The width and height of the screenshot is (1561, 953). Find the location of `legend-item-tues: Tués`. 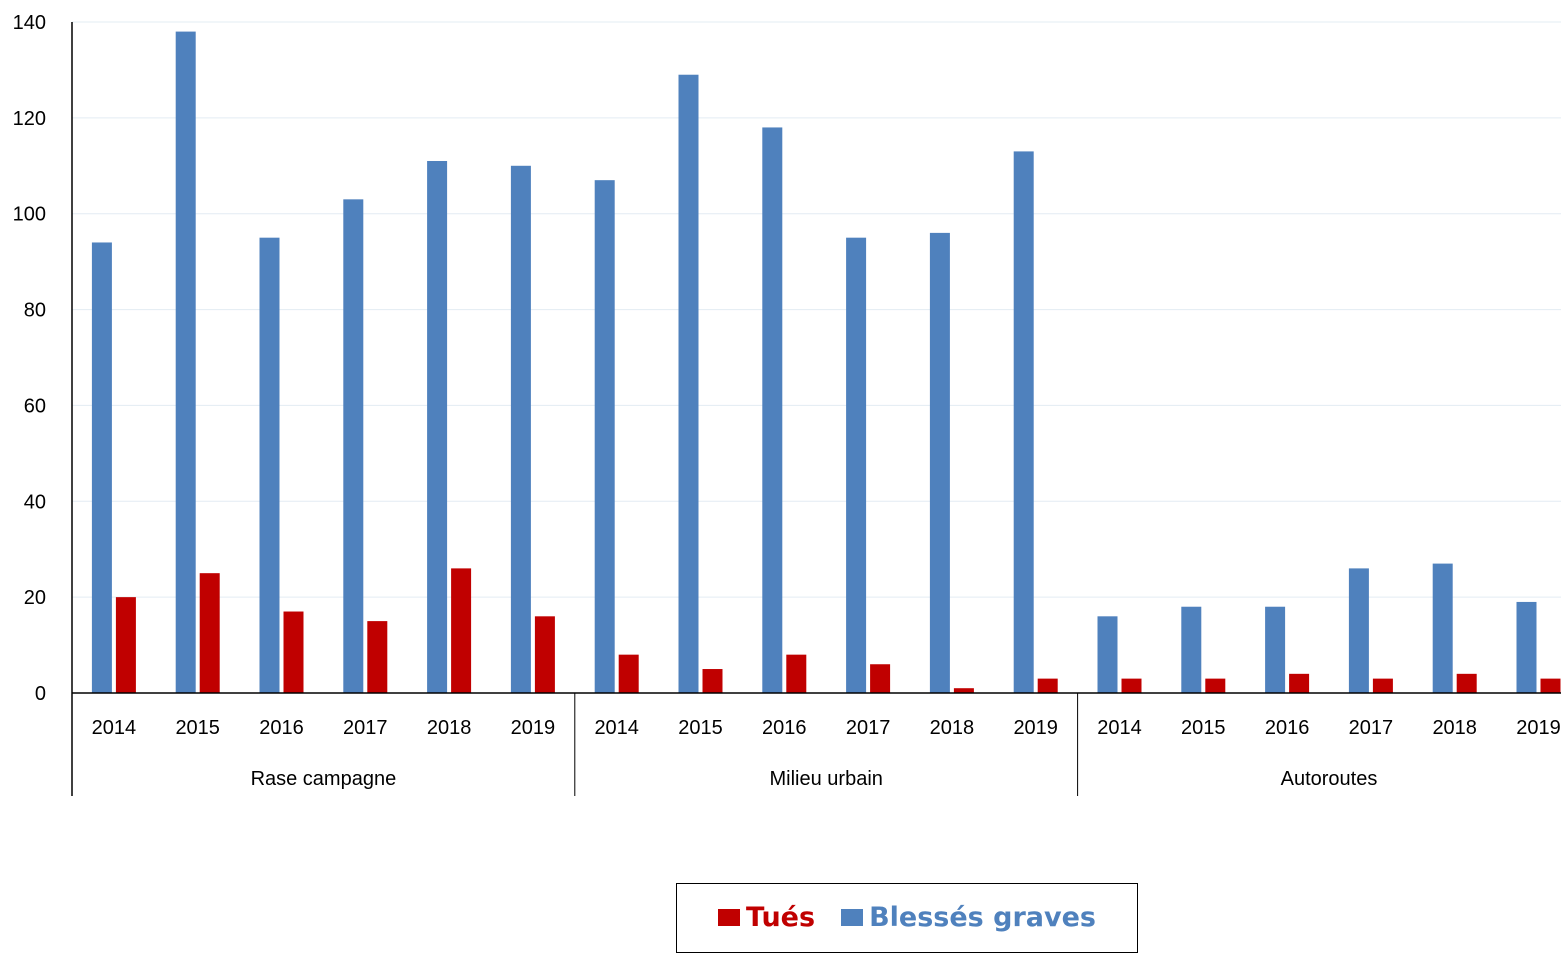

legend-item-tues: Tués is located at coordinates (766, 917).